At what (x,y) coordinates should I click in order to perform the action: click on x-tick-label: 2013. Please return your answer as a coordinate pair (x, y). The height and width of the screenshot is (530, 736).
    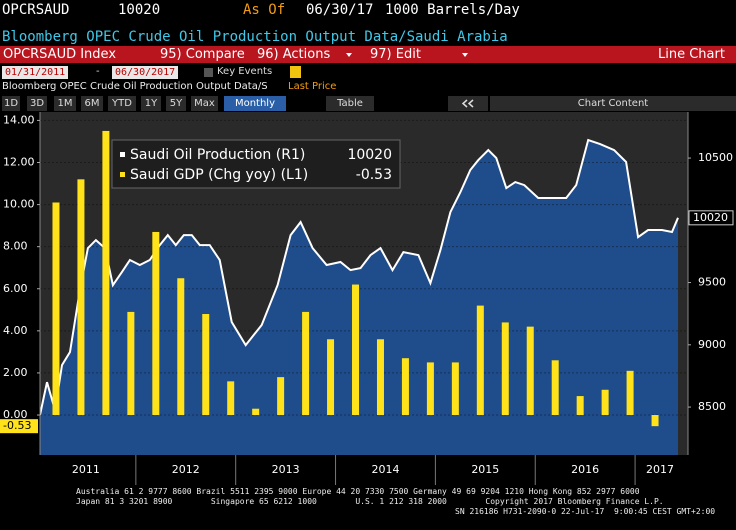
    Looking at the image, I should click on (286, 469).